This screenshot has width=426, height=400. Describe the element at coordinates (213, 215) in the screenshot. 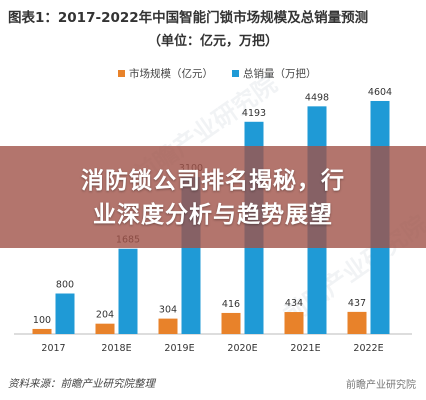

I see `banner-line-2: 业深度分析与趋势展望` at that location.